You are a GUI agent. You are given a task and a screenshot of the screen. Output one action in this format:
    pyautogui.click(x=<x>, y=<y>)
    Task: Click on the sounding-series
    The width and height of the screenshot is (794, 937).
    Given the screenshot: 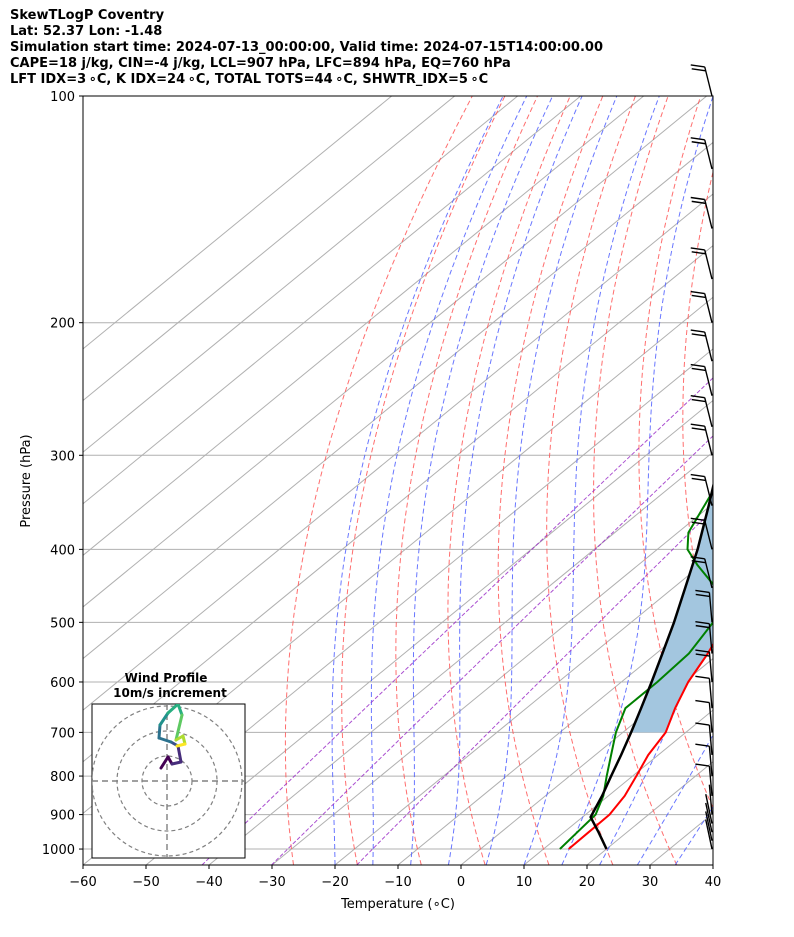 What is the action you would take?
    pyautogui.click(x=636, y=665)
    